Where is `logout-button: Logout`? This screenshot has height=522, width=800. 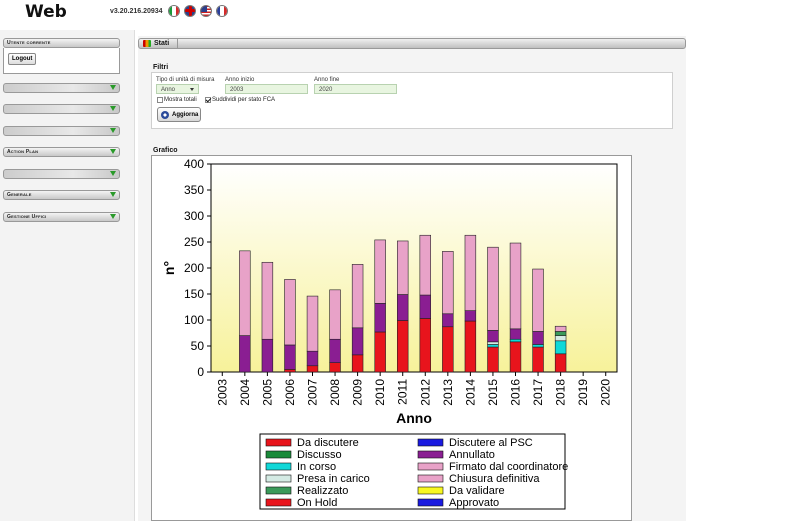 logout-button: Logout is located at coordinates (22, 59).